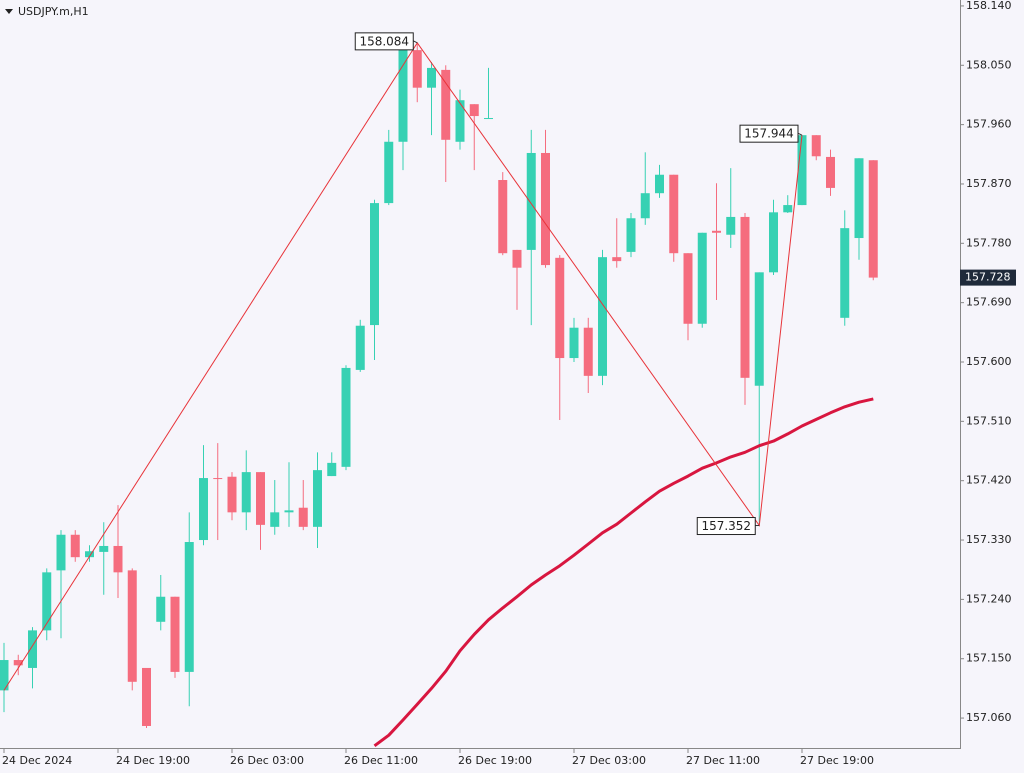 The height and width of the screenshot is (773, 1024). Describe the element at coordinates (9, 11) in the screenshot. I see `symbol-menu-icon` at that location.